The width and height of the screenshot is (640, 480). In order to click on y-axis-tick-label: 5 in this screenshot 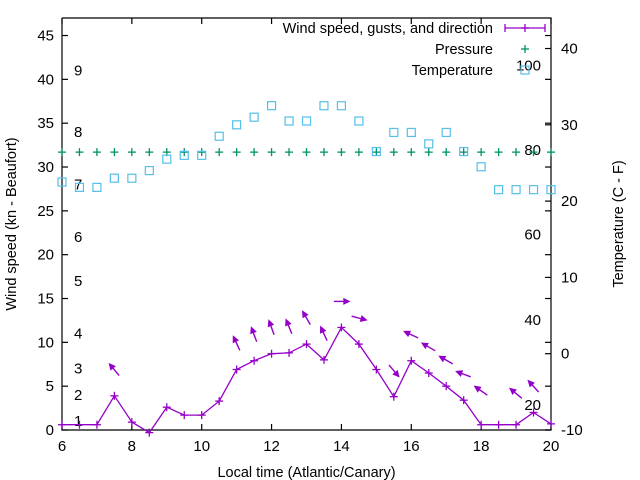, I will do `click(50, 386)`.